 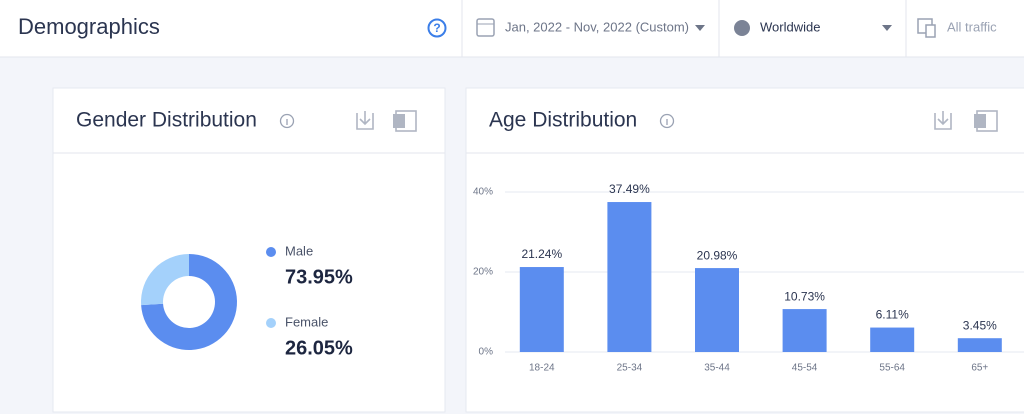 What do you see at coordinates (892, 315) in the screenshot?
I see `value-label: 6.11%` at bounding box center [892, 315].